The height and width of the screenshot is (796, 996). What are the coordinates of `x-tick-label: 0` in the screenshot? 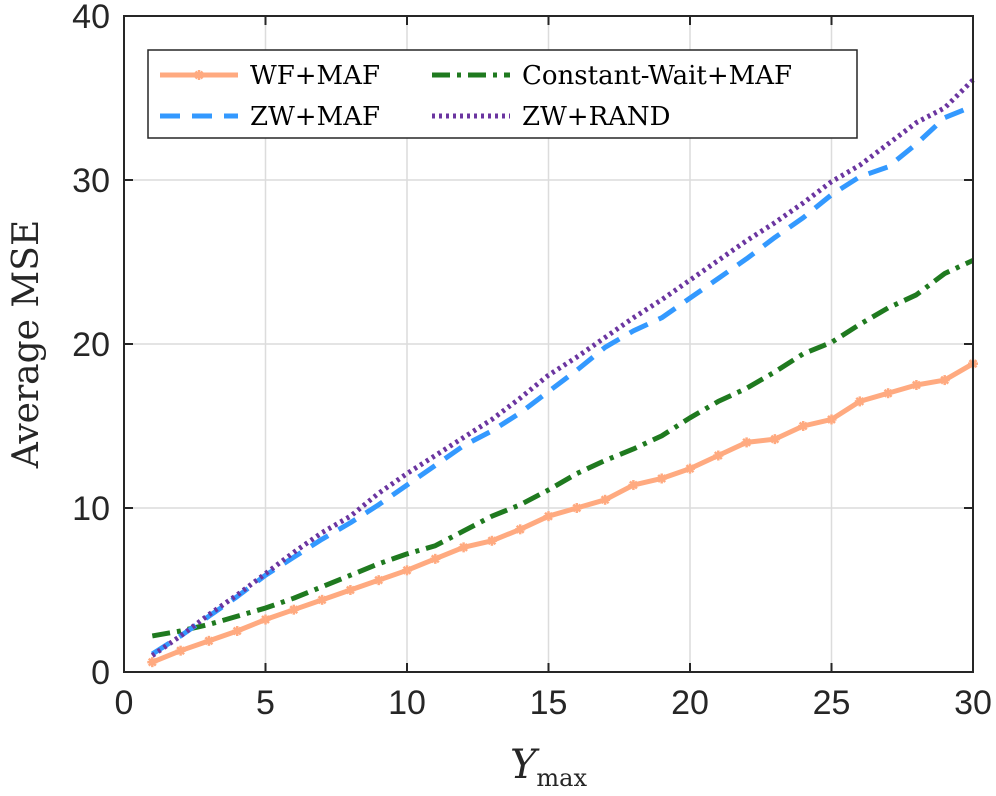 It's located at (124, 703).